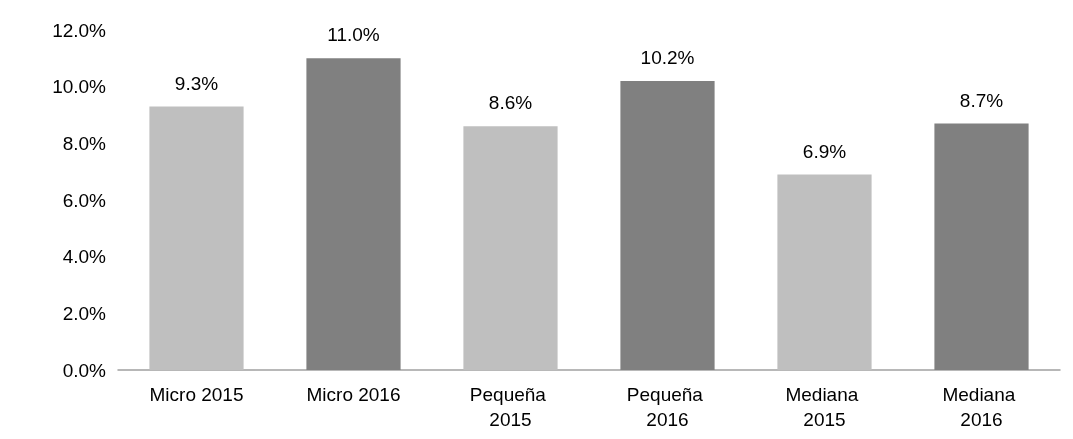 The height and width of the screenshot is (439, 1073). I want to click on x-tick-label: Pequeña 2015, so click(510, 407).